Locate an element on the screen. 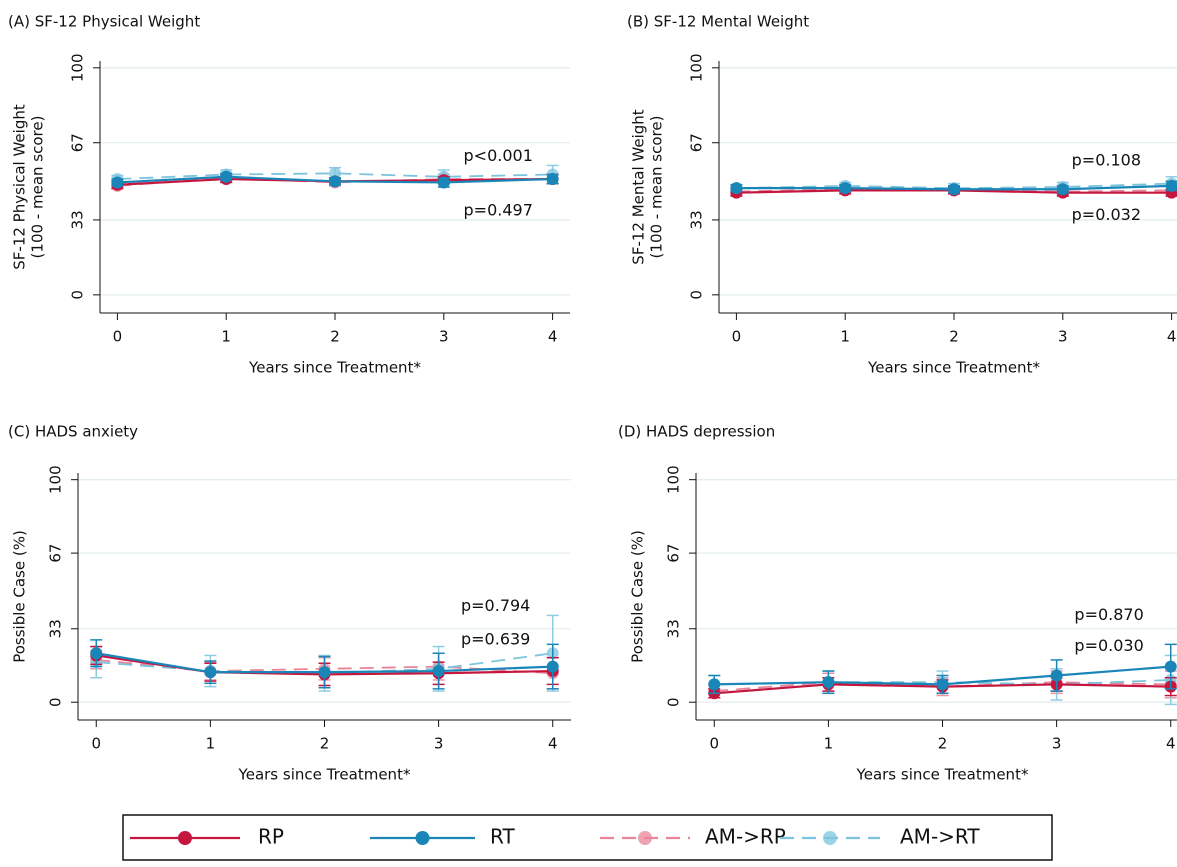 The width and height of the screenshot is (1177, 867). legend-label: RP is located at coordinates (271, 837).